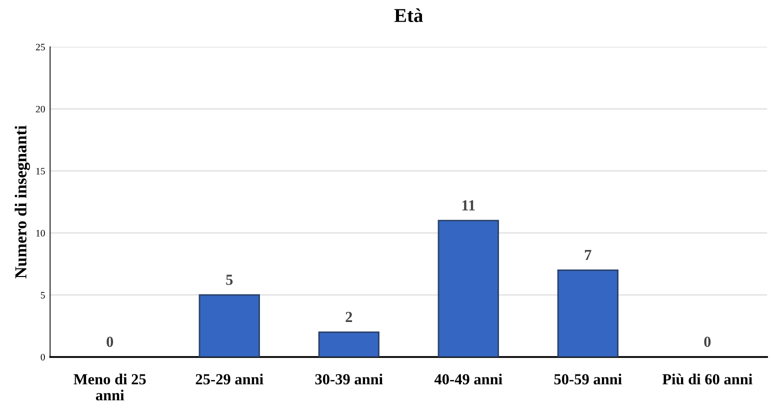 The image size is (771, 408). I want to click on y-tick-label: 0, so click(42, 357).